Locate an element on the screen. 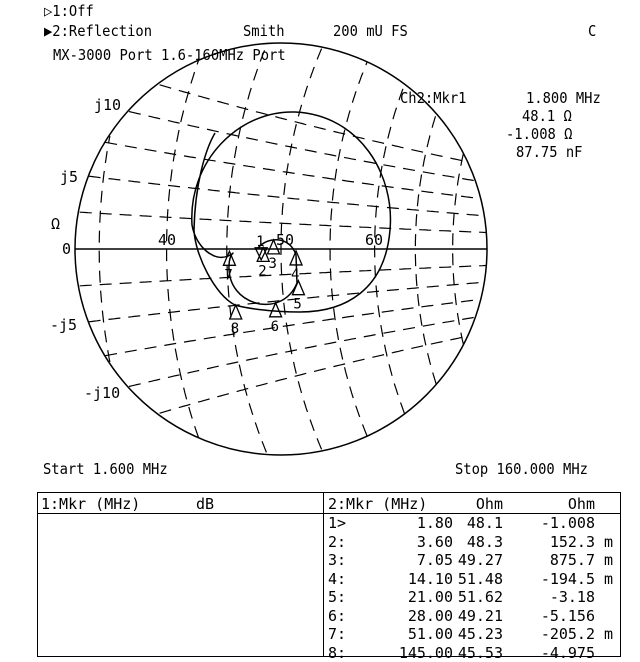 Image resolution: width=640 pixels, height=662 pixels. marker-id: 7: is located at coordinates (337, 634).